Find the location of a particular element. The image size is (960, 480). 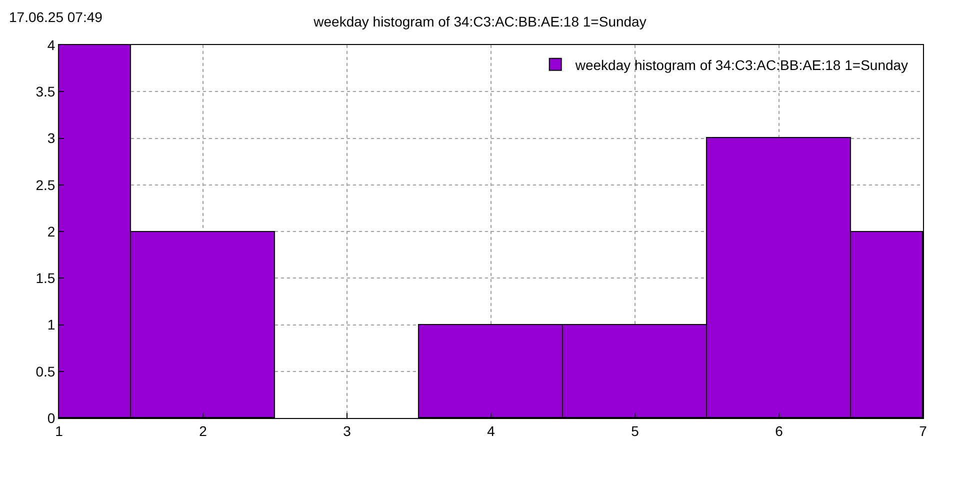

x-tick-label: 6 is located at coordinates (779, 430).